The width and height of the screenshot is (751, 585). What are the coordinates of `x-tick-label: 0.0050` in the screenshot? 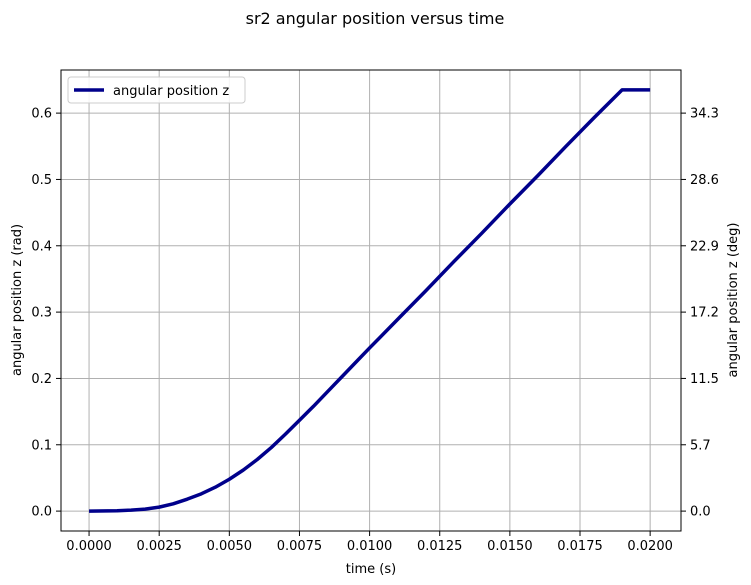 It's located at (230, 546).